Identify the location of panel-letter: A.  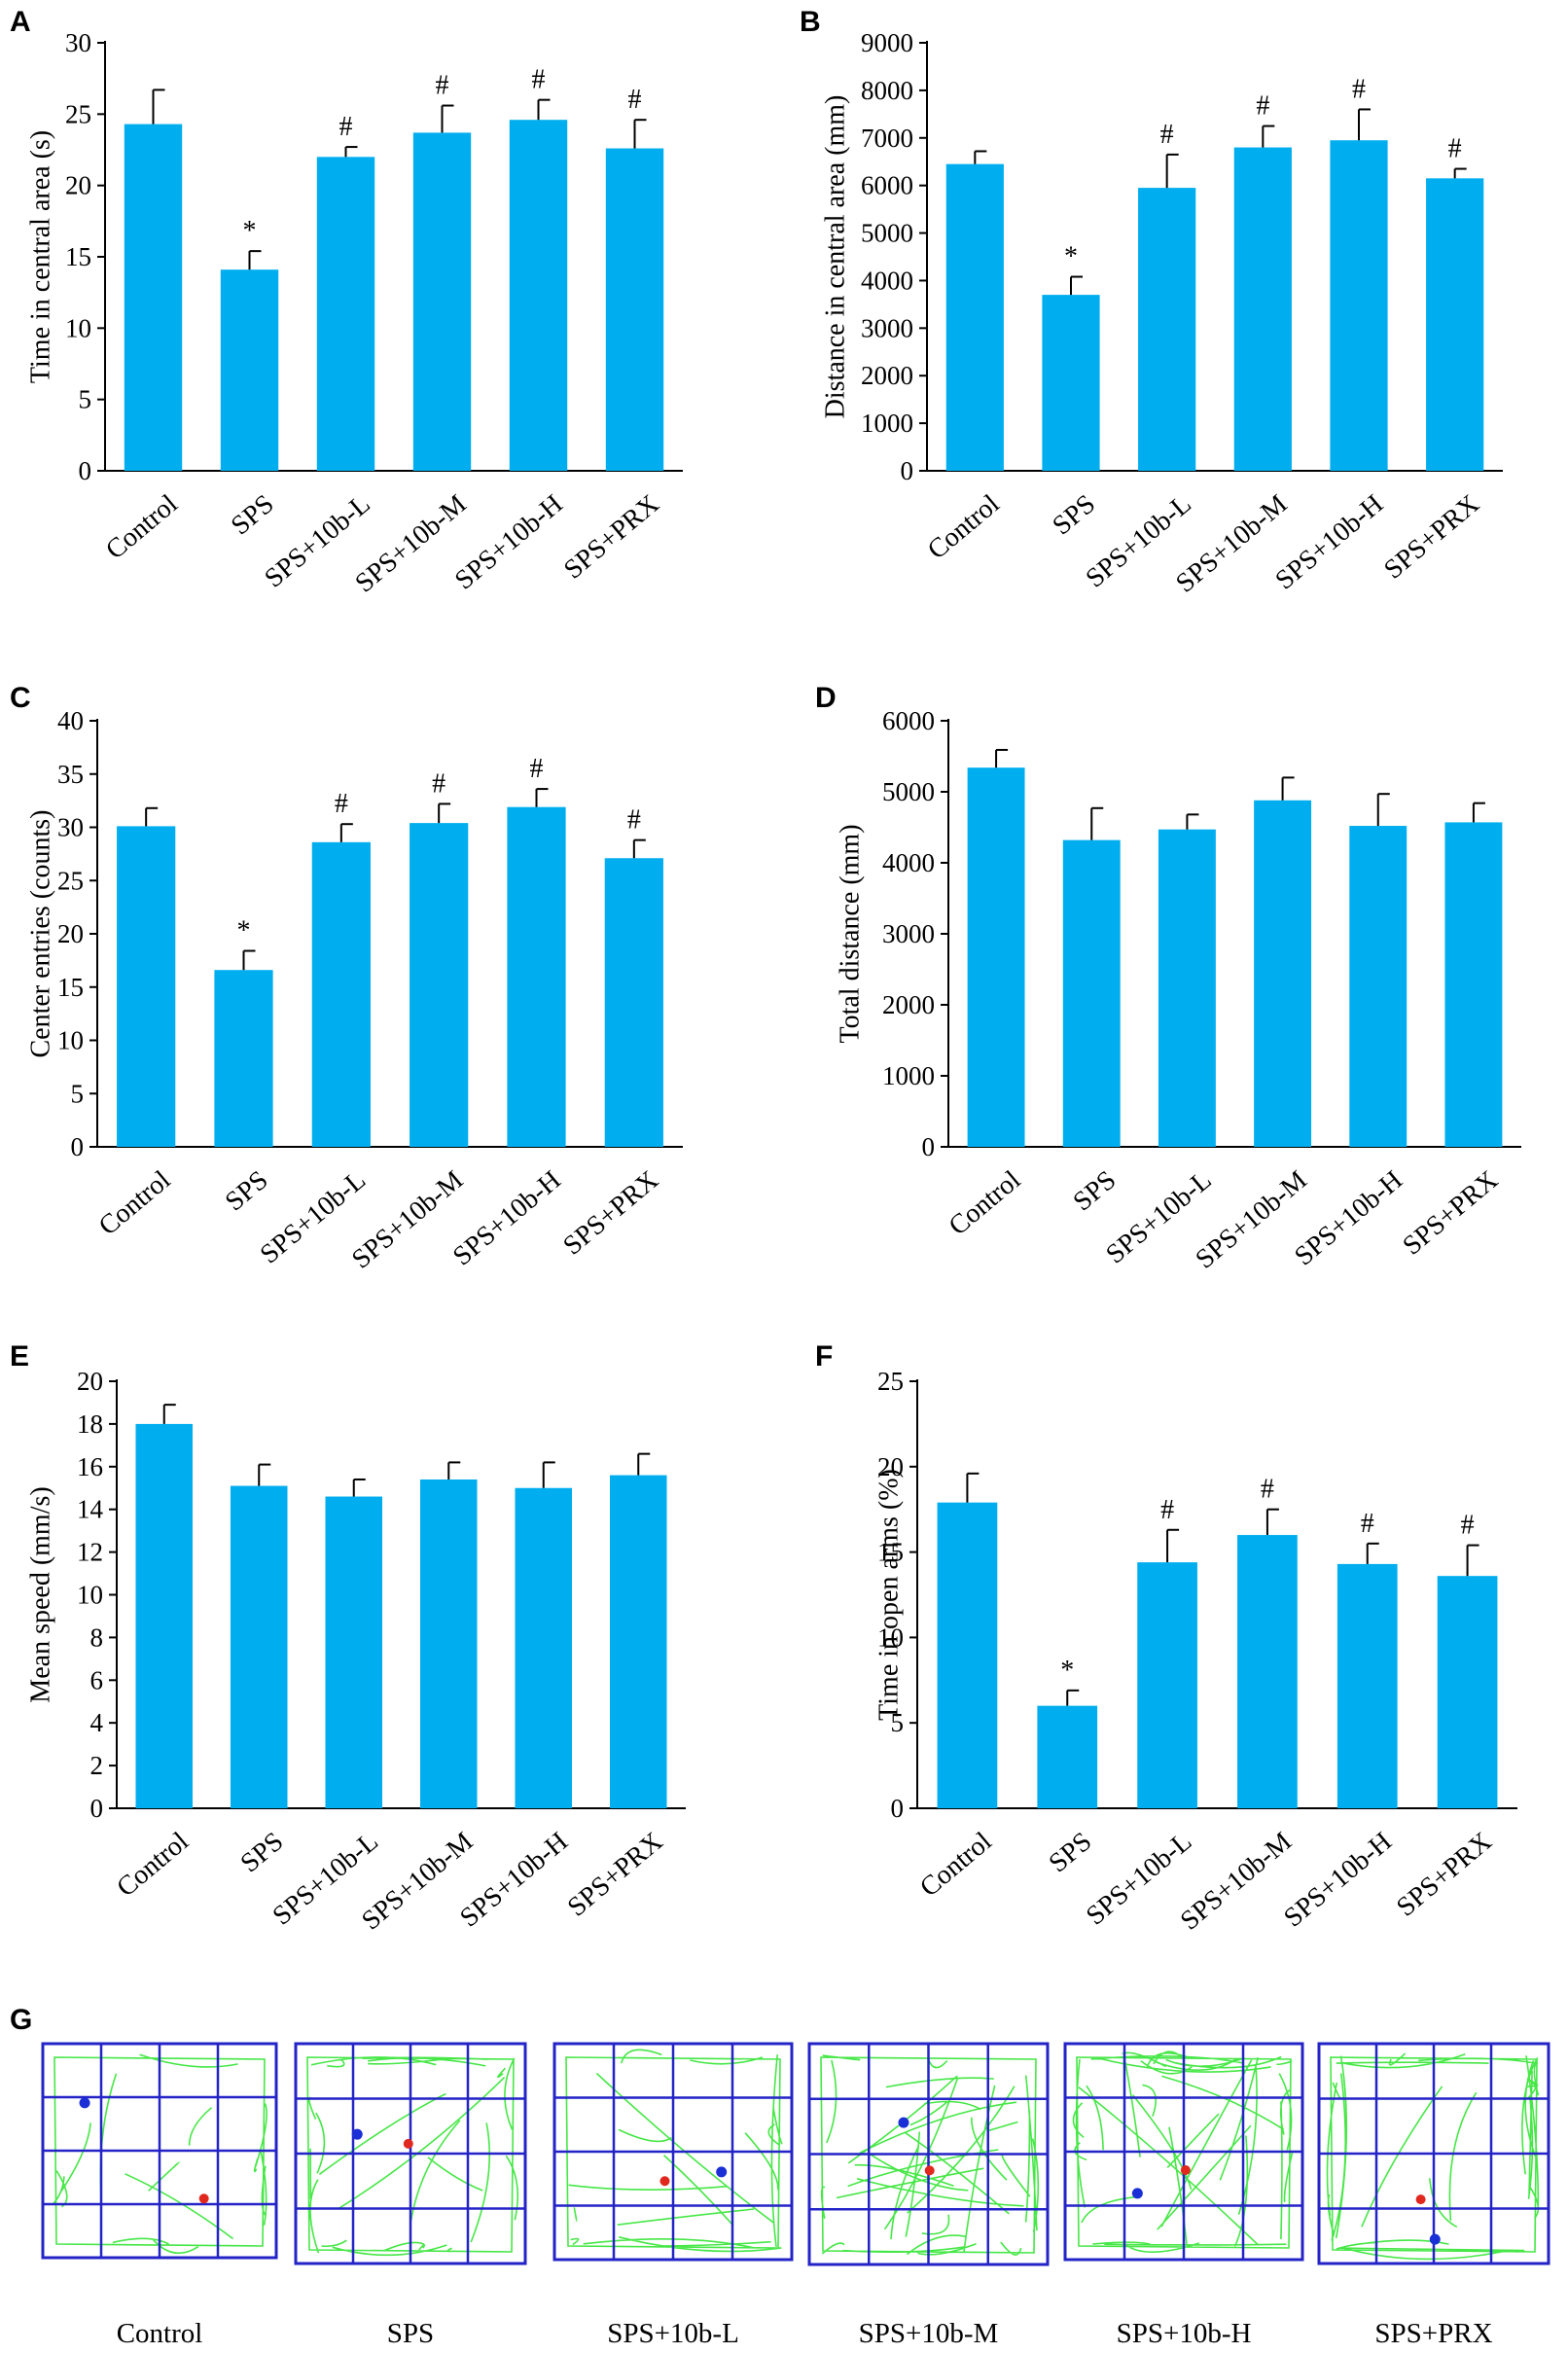
(20, 22).